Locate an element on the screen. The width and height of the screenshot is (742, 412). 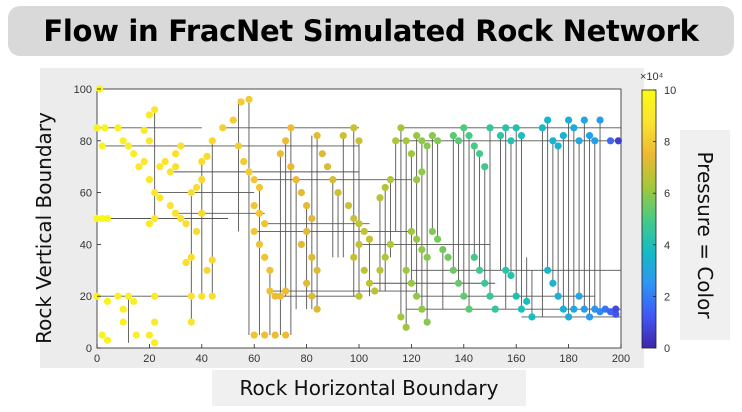
y-tick-label: 80 is located at coordinates (86, 142).